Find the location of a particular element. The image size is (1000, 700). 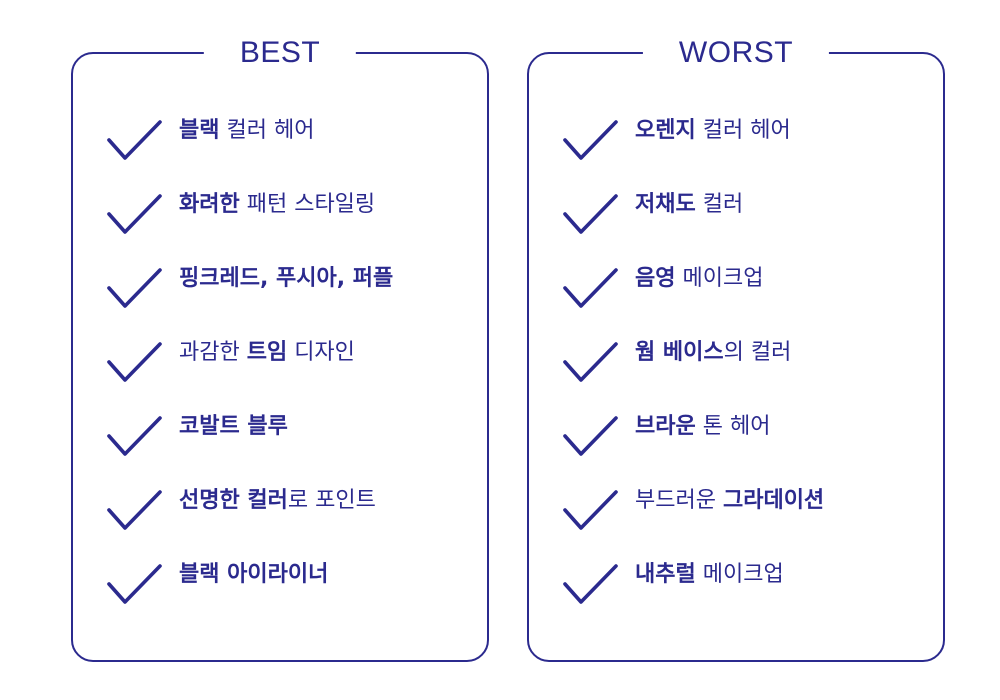

best-list-item: 과감한 트임 디자인 is located at coordinates (291, 368).